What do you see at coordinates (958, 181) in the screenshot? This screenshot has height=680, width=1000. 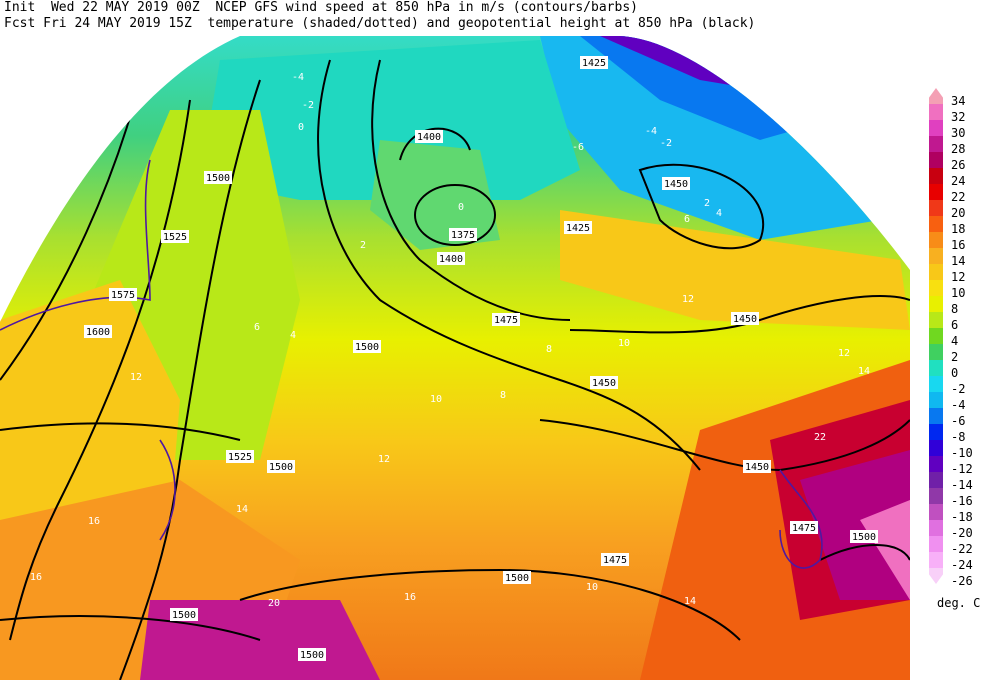 I see `scale-label: 24` at bounding box center [958, 181].